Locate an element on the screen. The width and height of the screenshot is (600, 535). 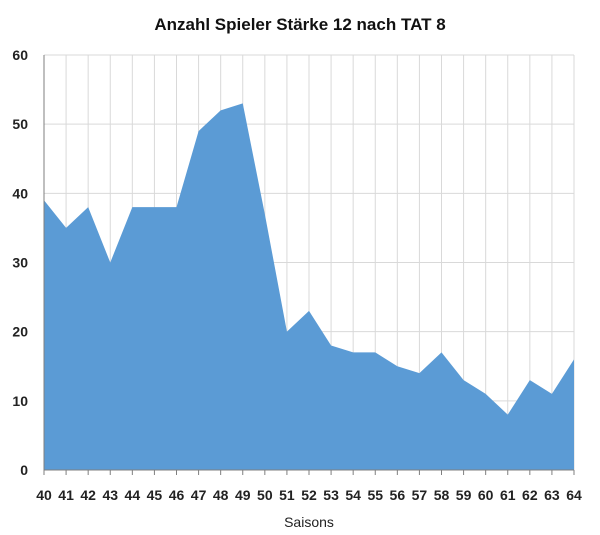
y-tick-label: 40 is located at coordinates (20, 193).